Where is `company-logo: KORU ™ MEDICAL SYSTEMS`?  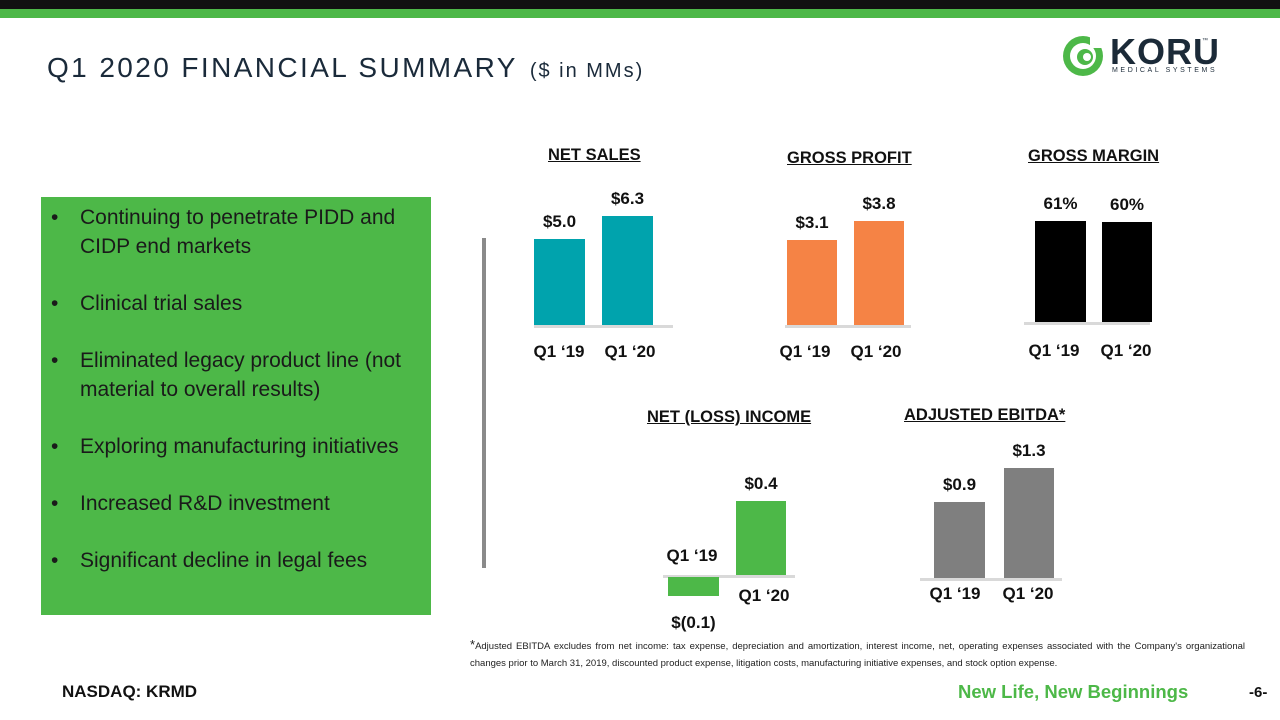 company-logo: KORU ™ MEDICAL SYSTEMS is located at coordinates (1140, 58).